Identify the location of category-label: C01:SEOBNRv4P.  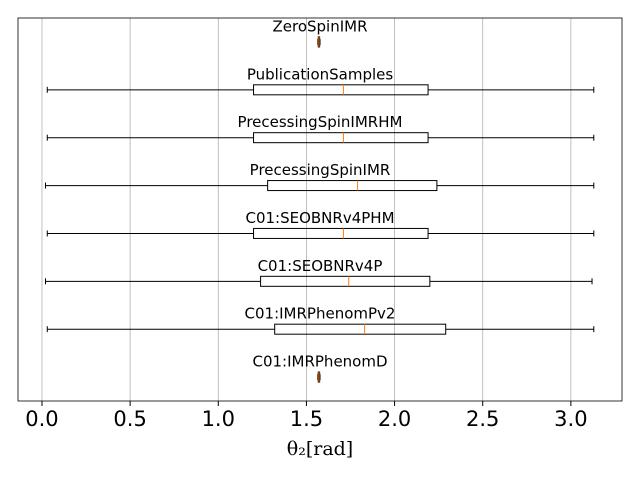
(320, 266).